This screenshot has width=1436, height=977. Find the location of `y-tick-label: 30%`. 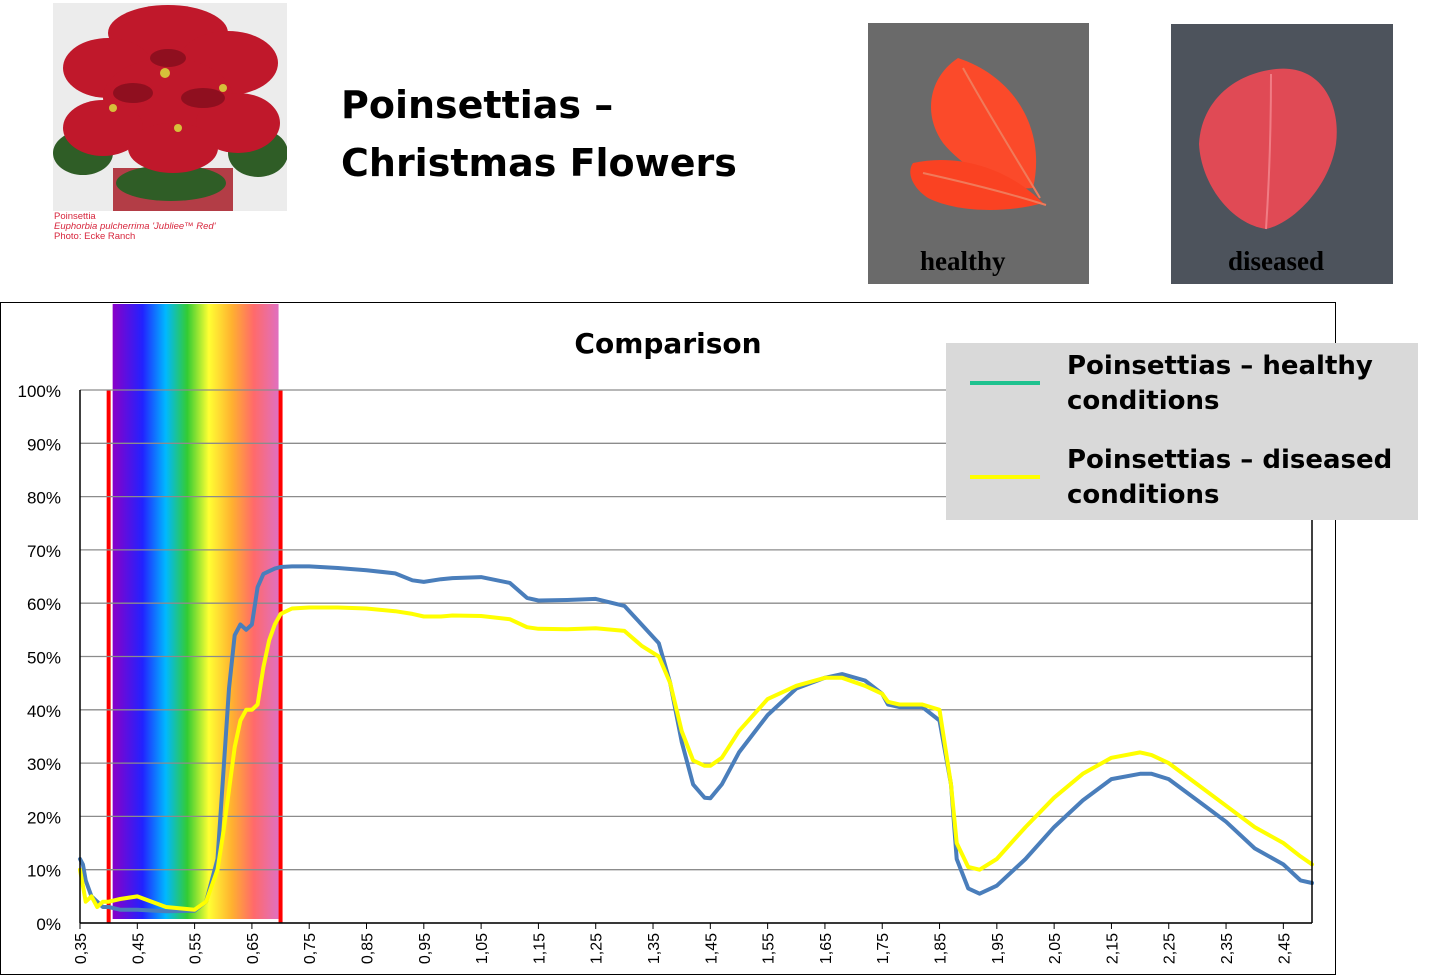

y-tick-label: 30% is located at coordinates (44, 764).